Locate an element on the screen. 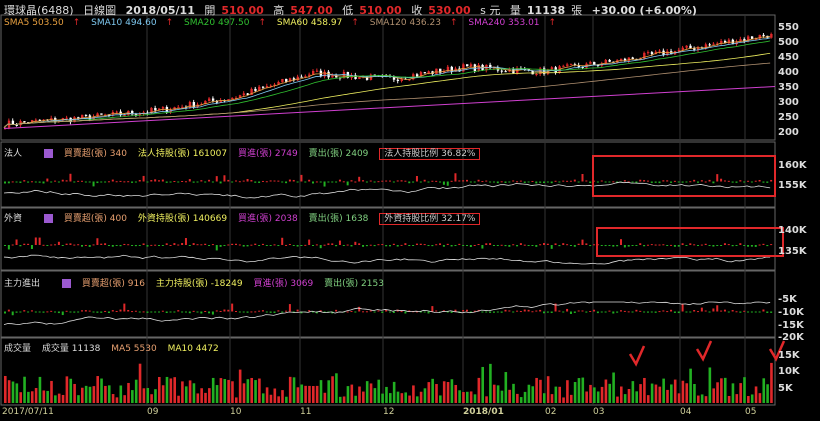  price-tick: 350 is located at coordinates (788, 87).